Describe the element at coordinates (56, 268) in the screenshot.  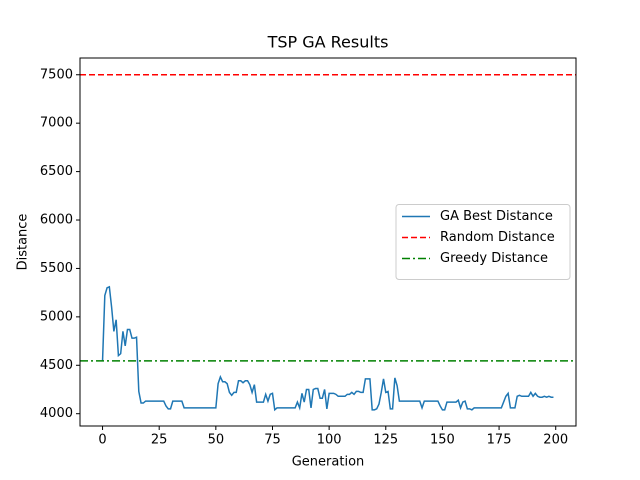
I see `y-tick-label: 5500` at that location.